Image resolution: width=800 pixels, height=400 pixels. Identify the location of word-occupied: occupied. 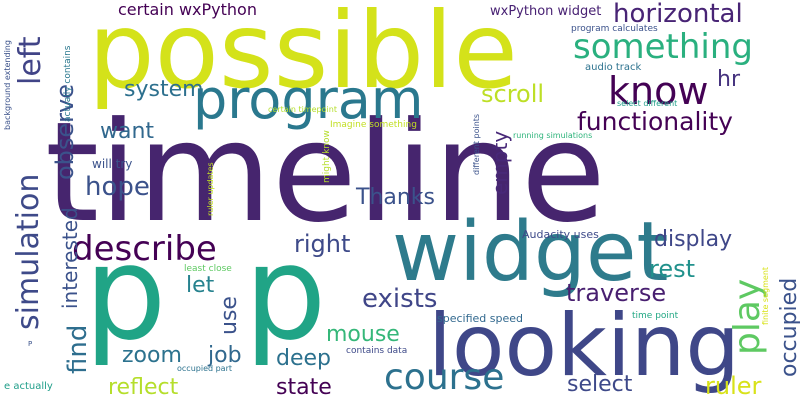
(788, 327).